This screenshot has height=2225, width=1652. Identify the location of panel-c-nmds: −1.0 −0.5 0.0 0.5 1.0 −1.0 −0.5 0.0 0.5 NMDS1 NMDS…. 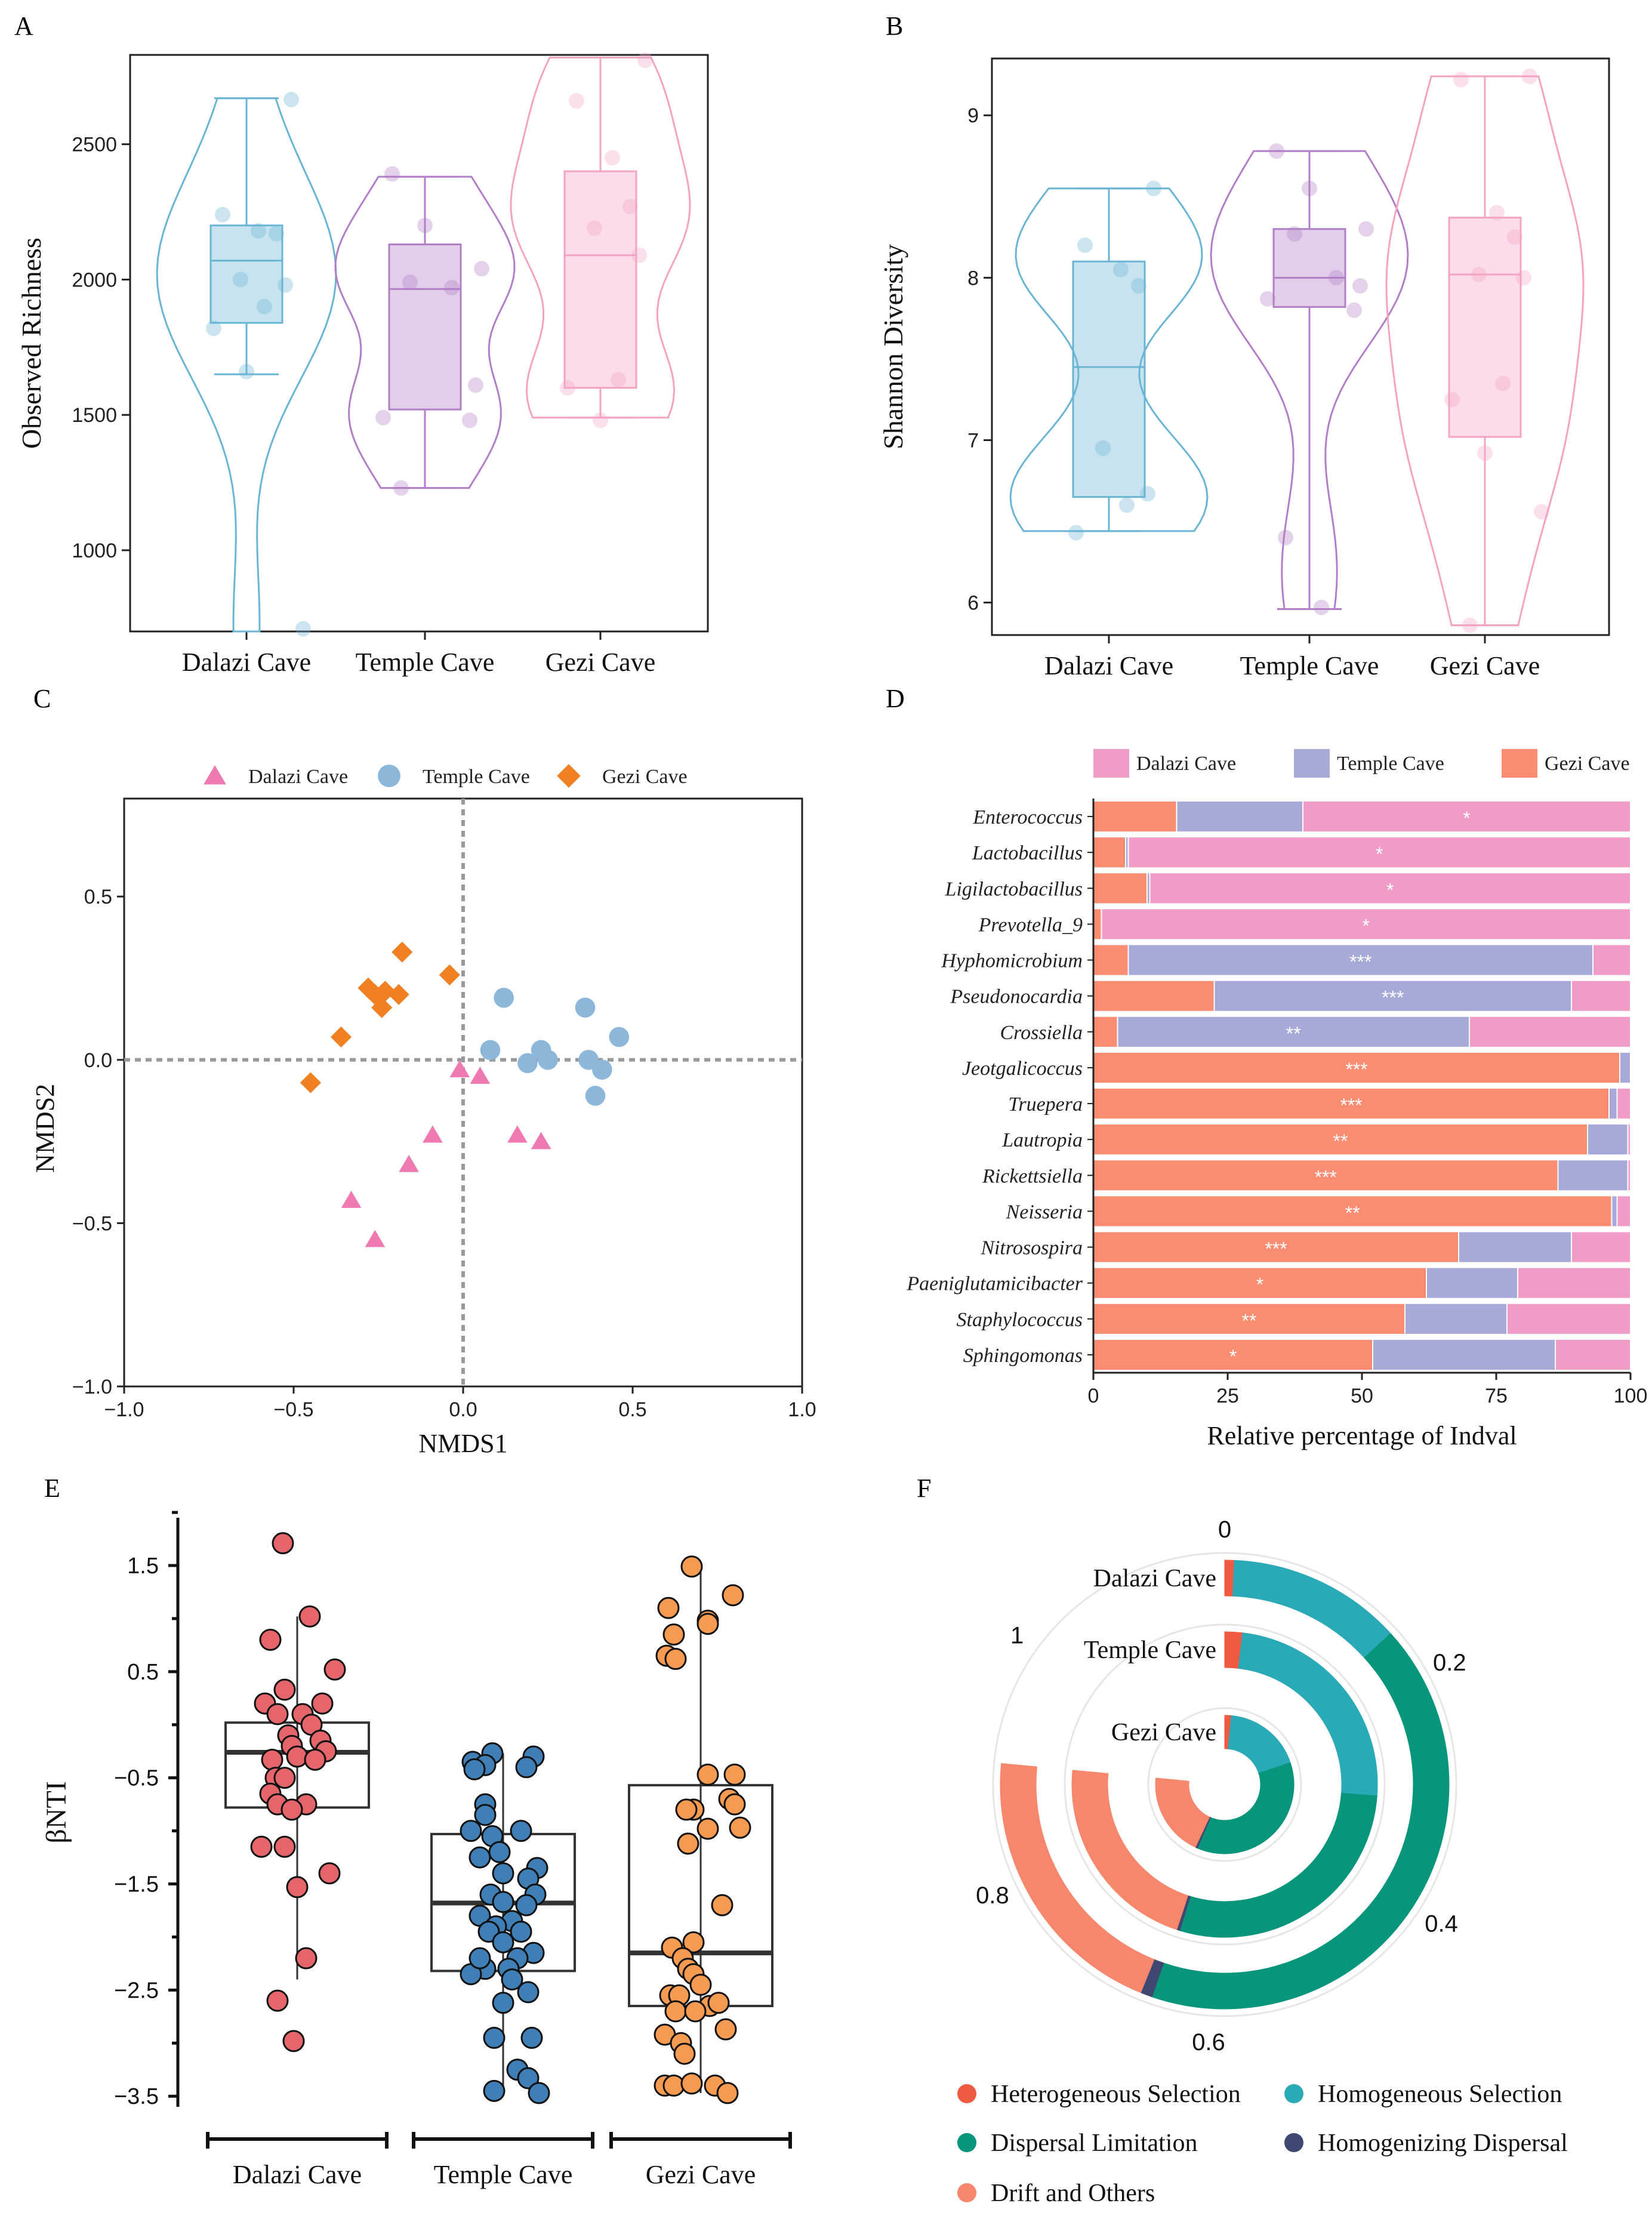
(423, 1111).